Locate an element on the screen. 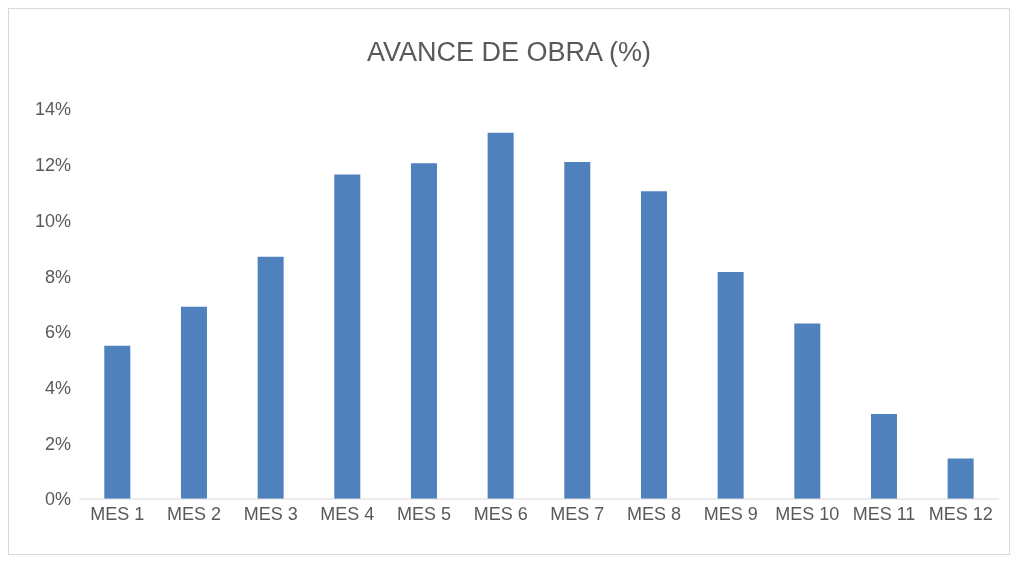 The width and height of the screenshot is (1017, 563). y-tick-label: 10% is located at coordinates (52, 220).